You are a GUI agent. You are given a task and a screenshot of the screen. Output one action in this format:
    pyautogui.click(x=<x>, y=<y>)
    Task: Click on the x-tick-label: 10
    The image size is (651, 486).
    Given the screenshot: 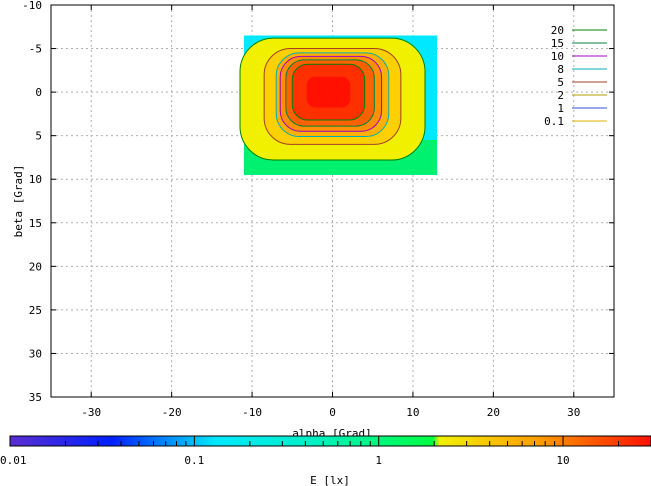 What is the action you would take?
    pyautogui.click(x=412, y=412)
    